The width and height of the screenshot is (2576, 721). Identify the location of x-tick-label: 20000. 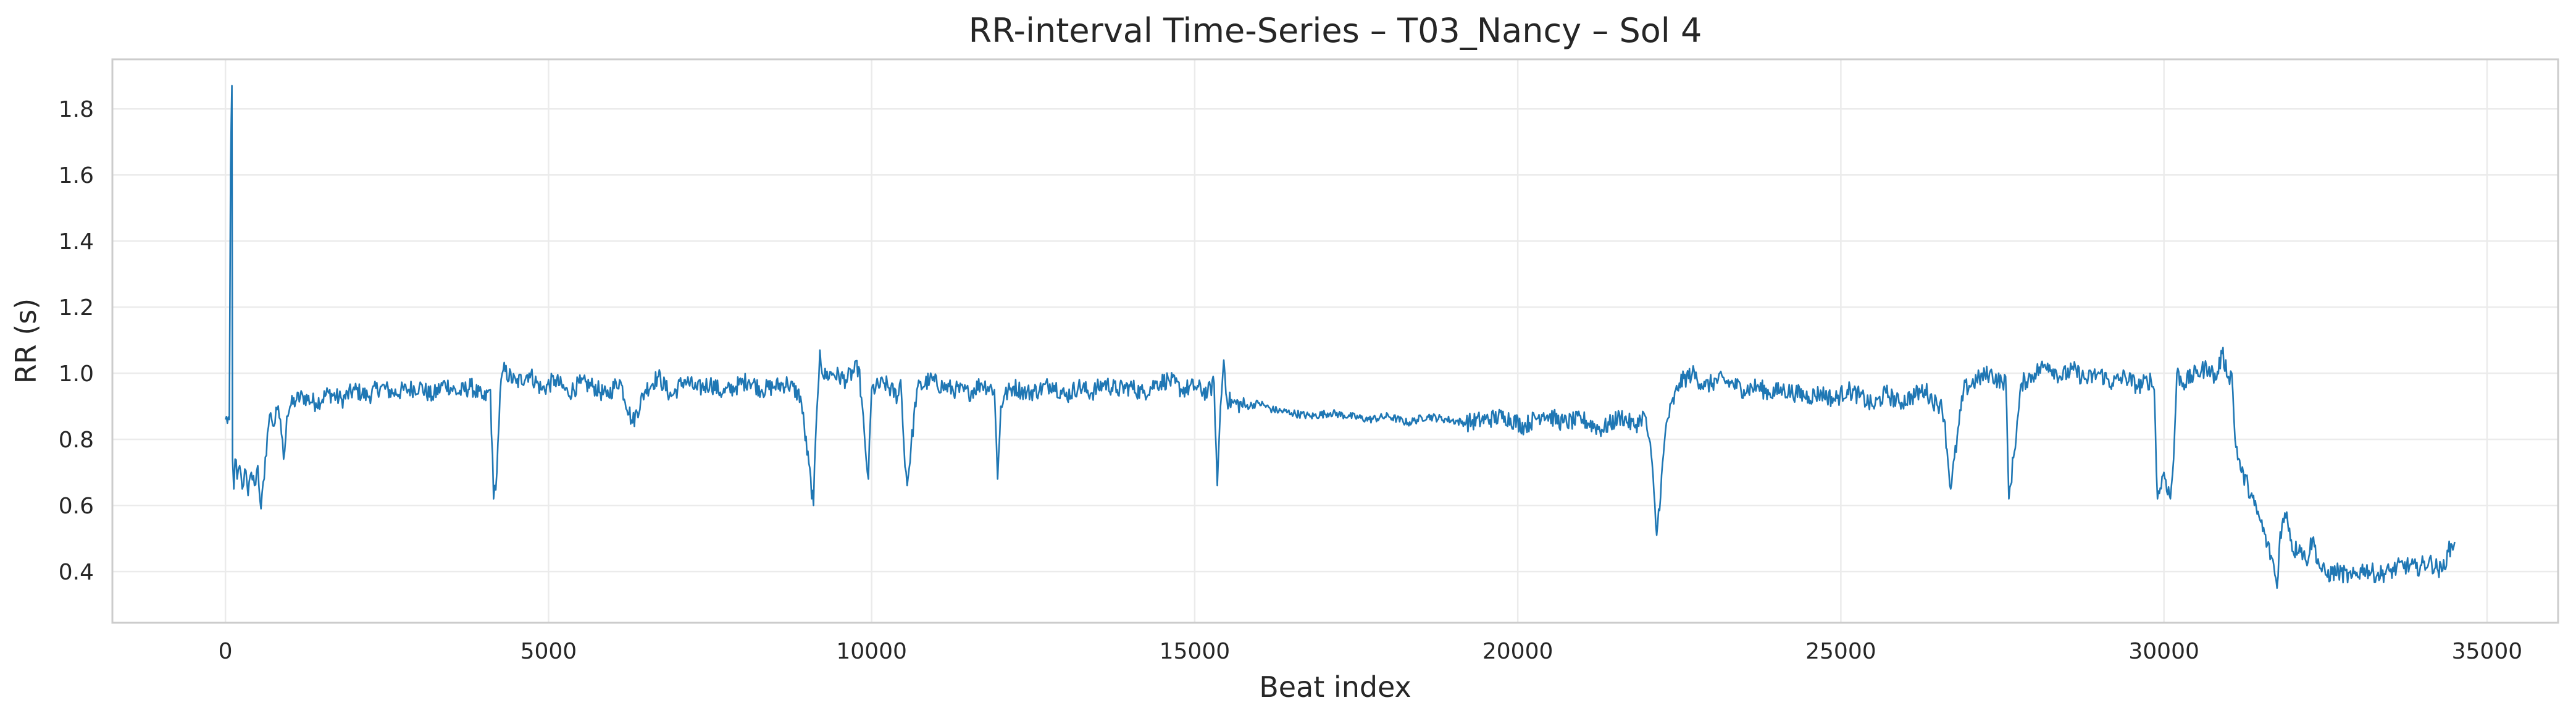
(1518, 651).